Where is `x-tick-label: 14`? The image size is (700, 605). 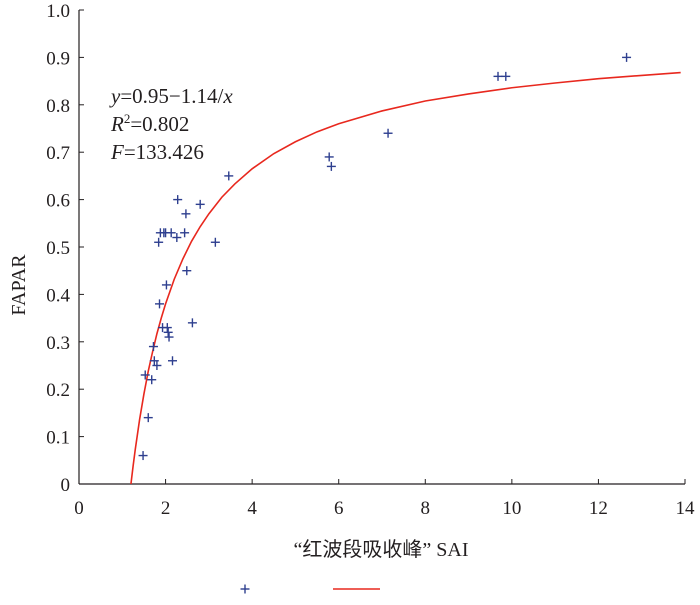 x-tick-label: 14 is located at coordinates (686, 508).